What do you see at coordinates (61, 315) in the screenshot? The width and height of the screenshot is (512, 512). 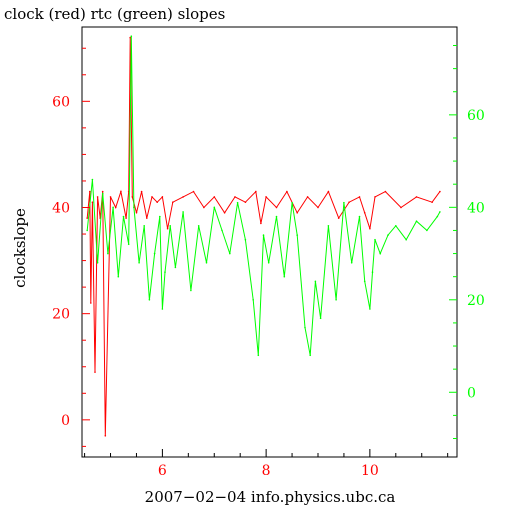 I see `y-left-tick-label: 20` at bounding box center [61, 315].